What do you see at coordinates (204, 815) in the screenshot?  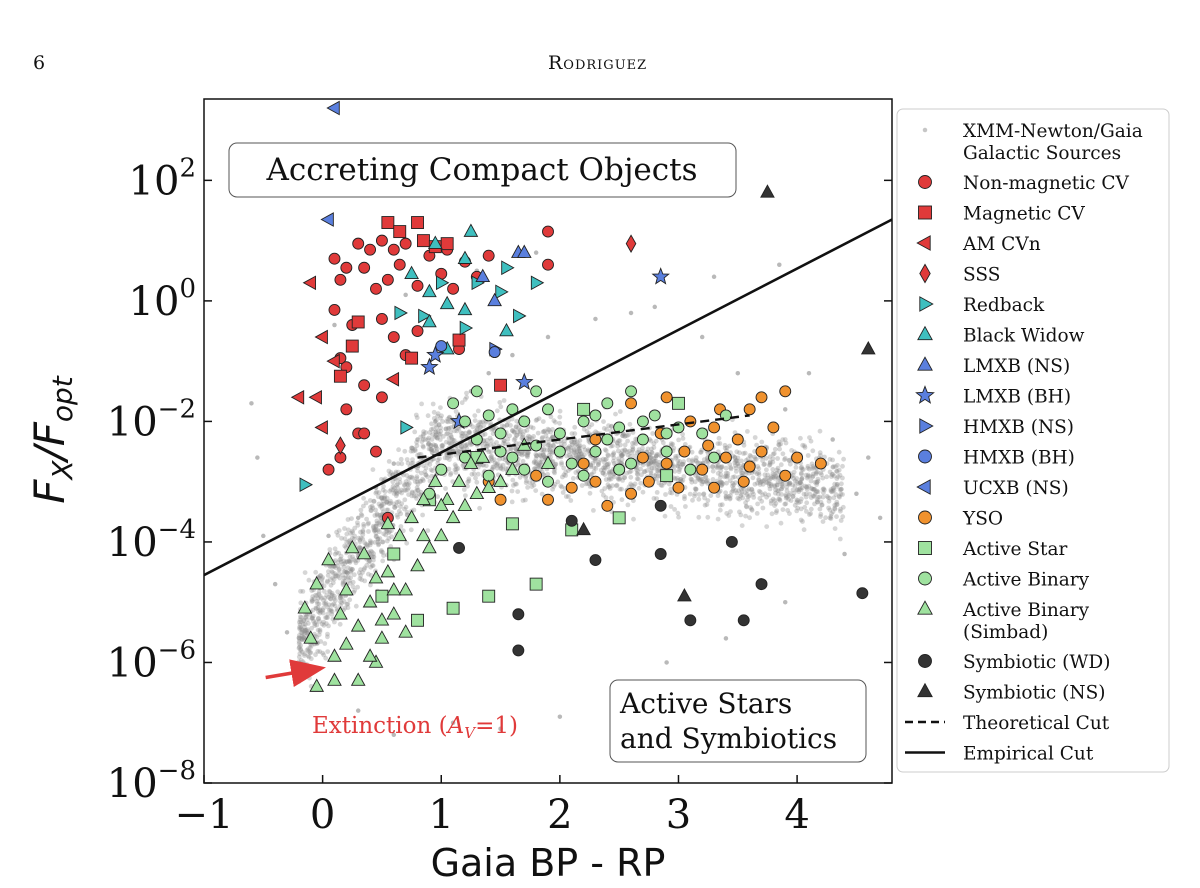 I see `x-tick-label: −1` at bounding box center [204, 815].